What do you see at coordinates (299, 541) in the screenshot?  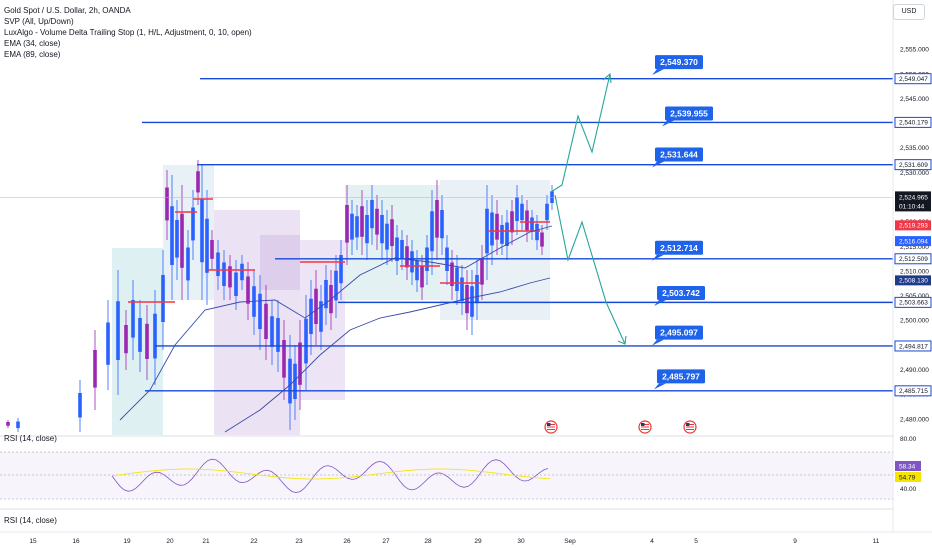 I see `time-axis-tick: 23` at bounding box center [299, 541].